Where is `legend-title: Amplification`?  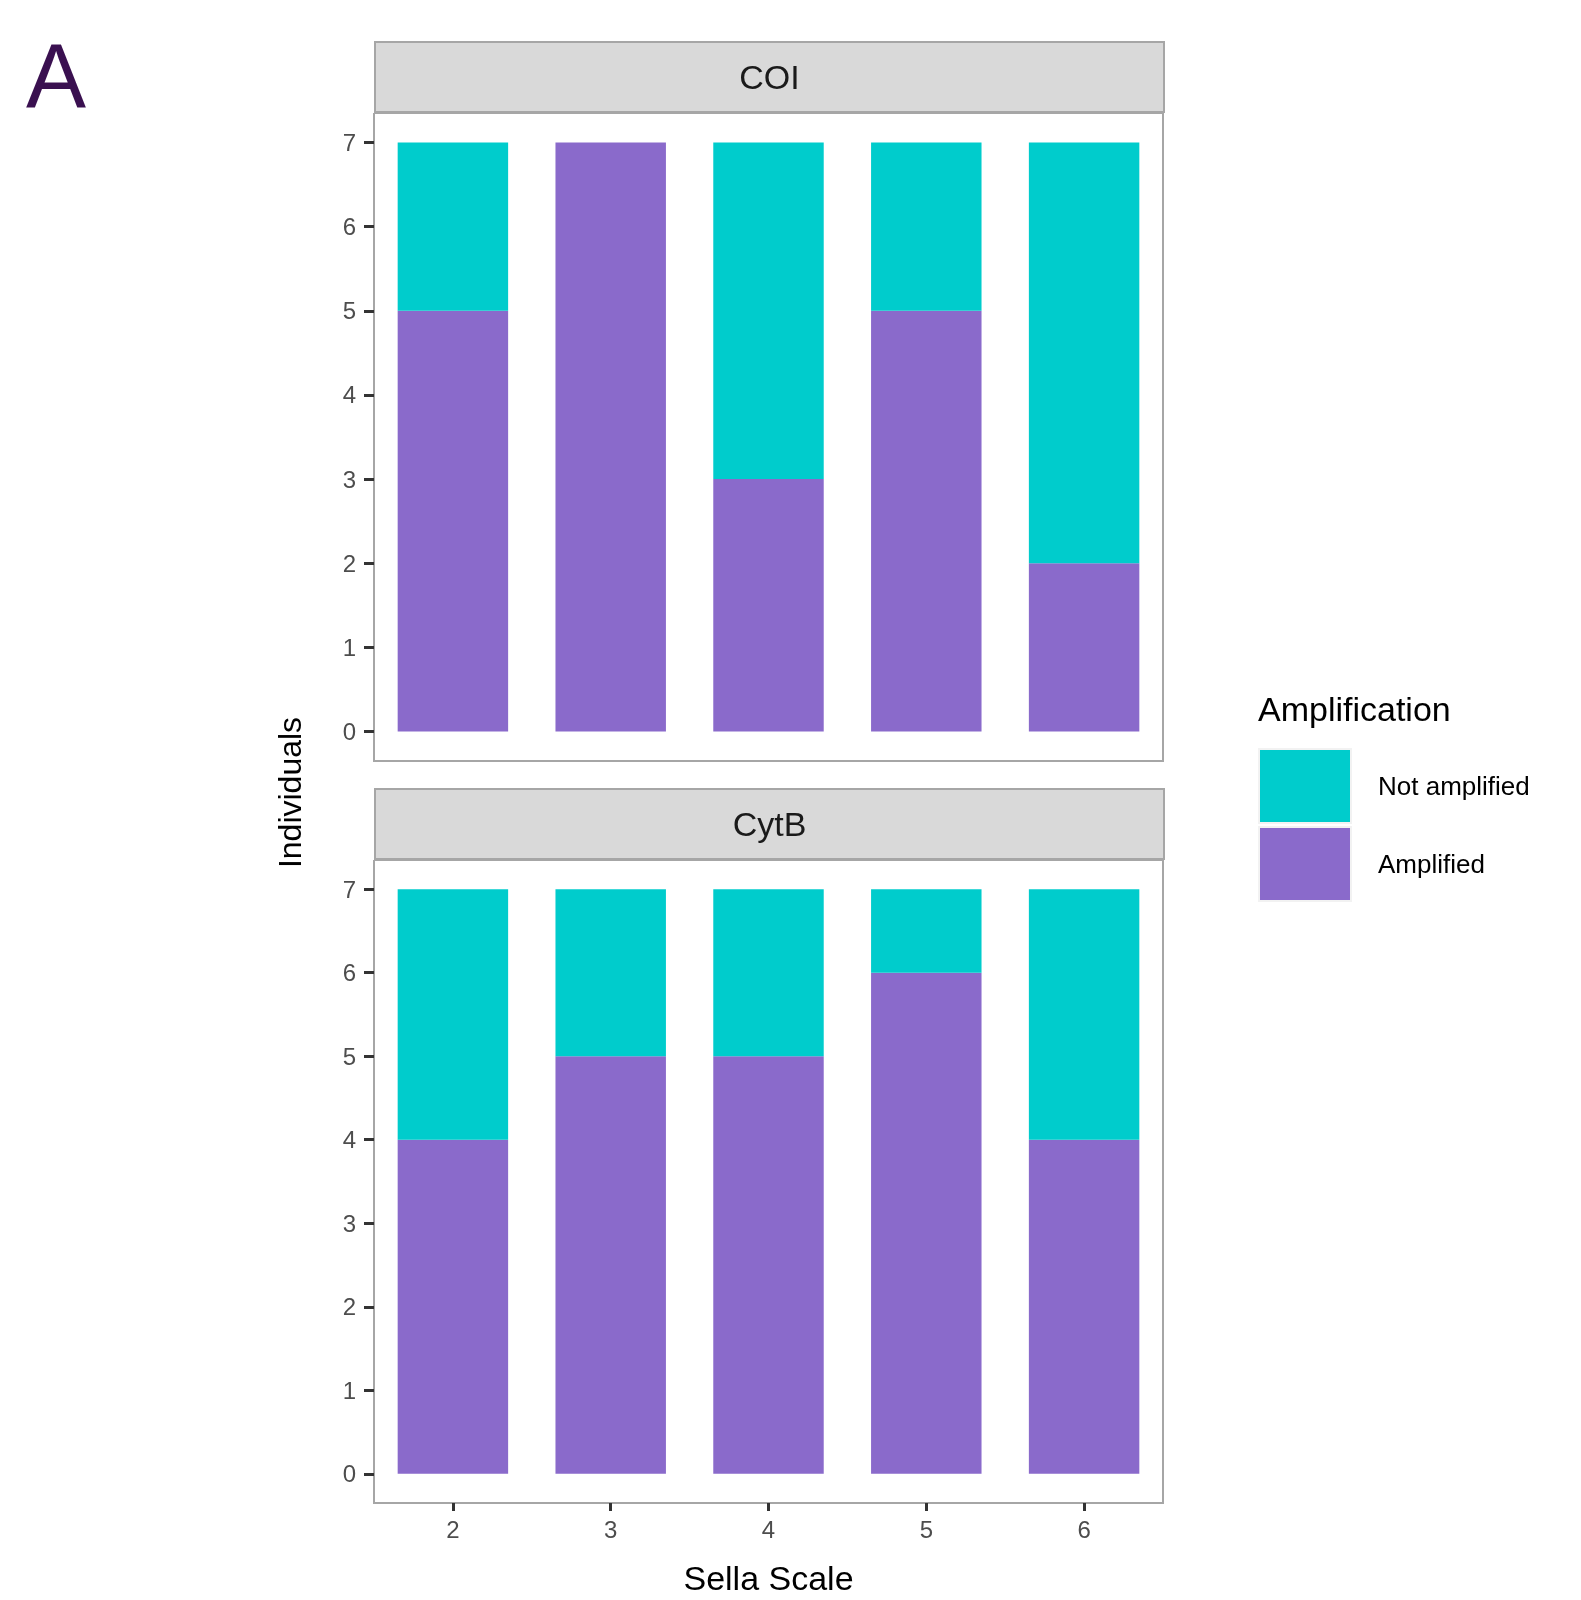 legend-title: Amplification is located at coordinates (1355, 709).